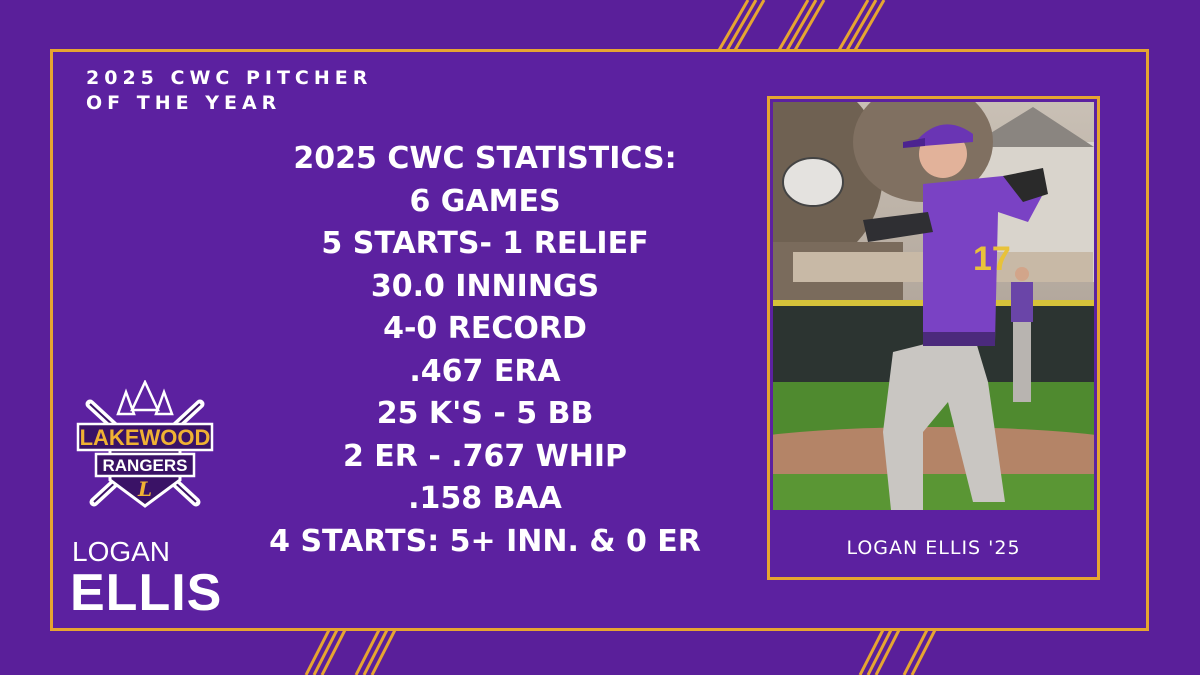  Describe the element at coordinates (485, 158) in the screenshot. I see `stats-heading: 2025 CWC STATISTICS:` at that location.